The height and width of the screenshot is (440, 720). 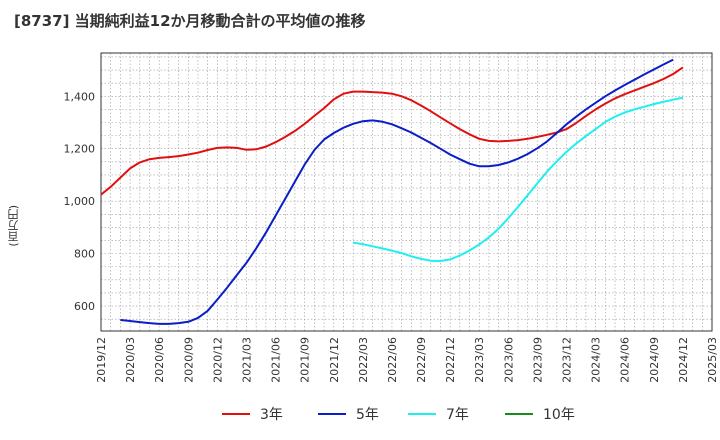 What do you see at coordinates (246, 360) in the screenshot?
I see `x-tick-label: 2021/03` at bounding box center [246, 360].